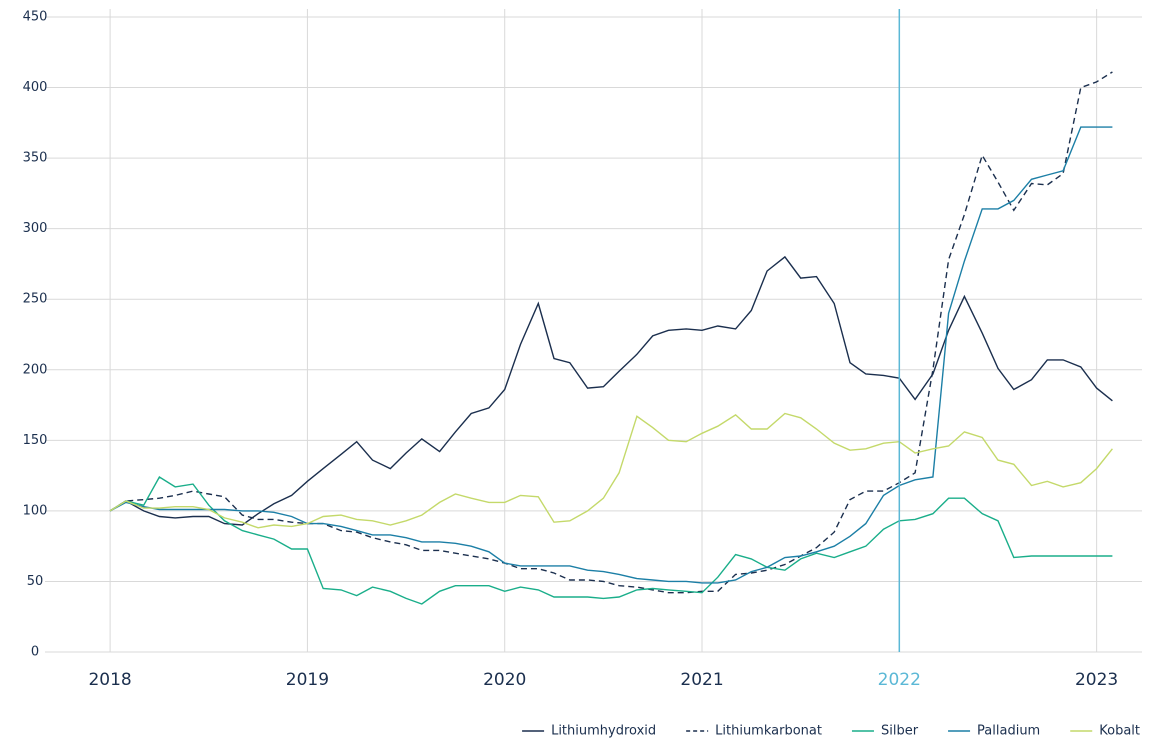  What do you see at coordinates (35, 87) in the screenshot?
I see `y-tick-label: 400` at bounding box center [35, 87].